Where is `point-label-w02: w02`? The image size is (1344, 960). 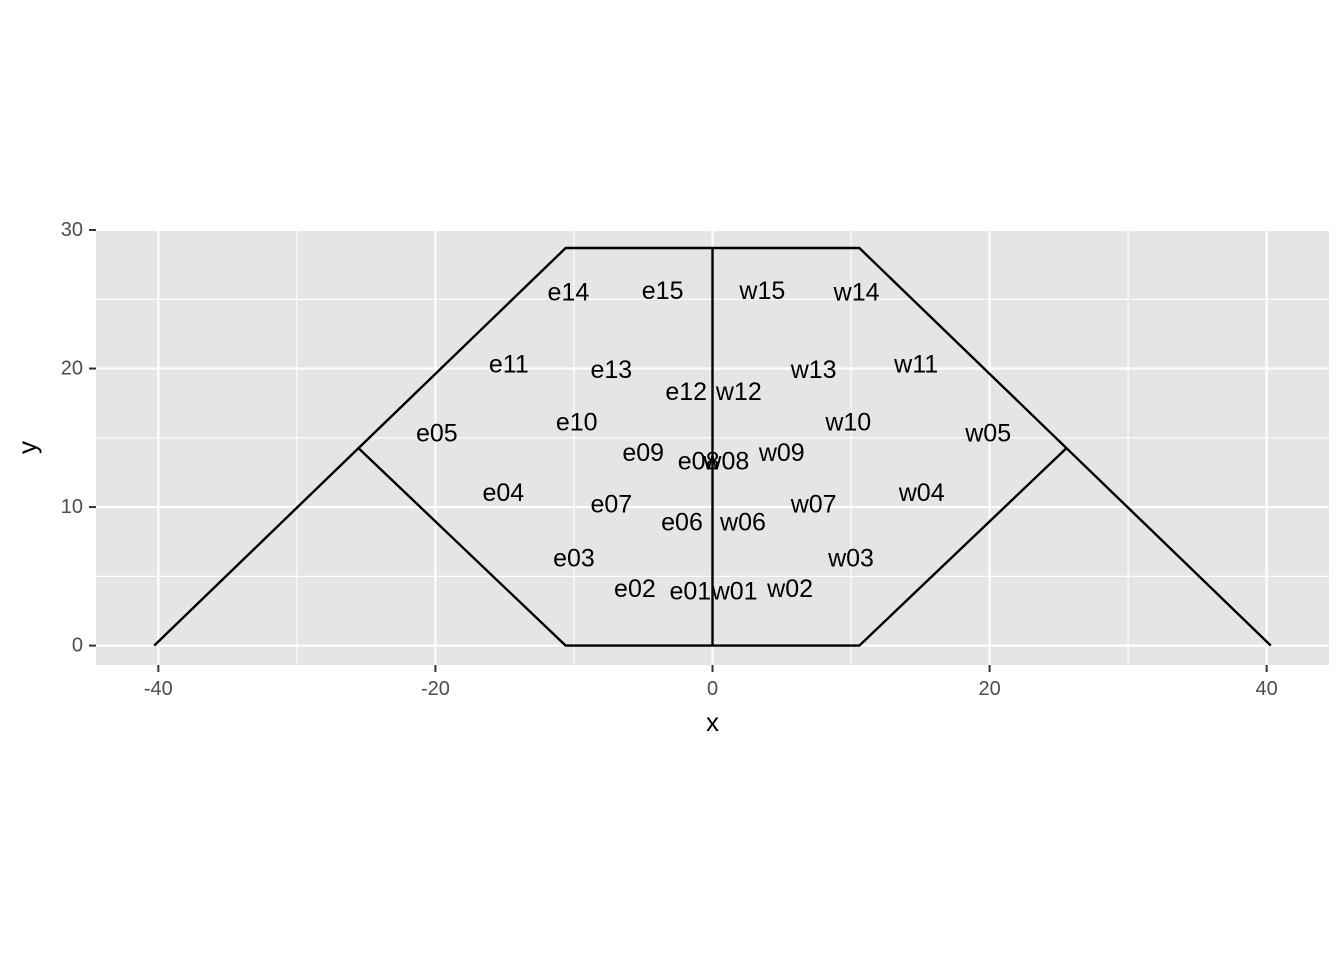
point-label-w02: w02 is located at coordinates (789, 589).